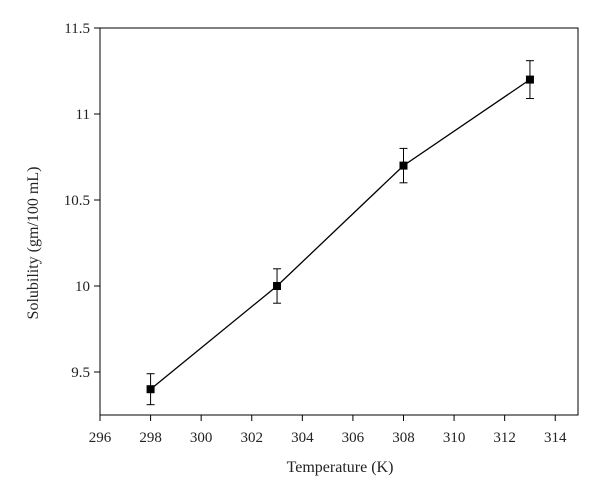 This screenshot has width=600, height=500. What do you see at coordinates (340, 467) in the screenshot?
I see `x-axis-title: Temperature (K)` at bounding box center [340, 467].